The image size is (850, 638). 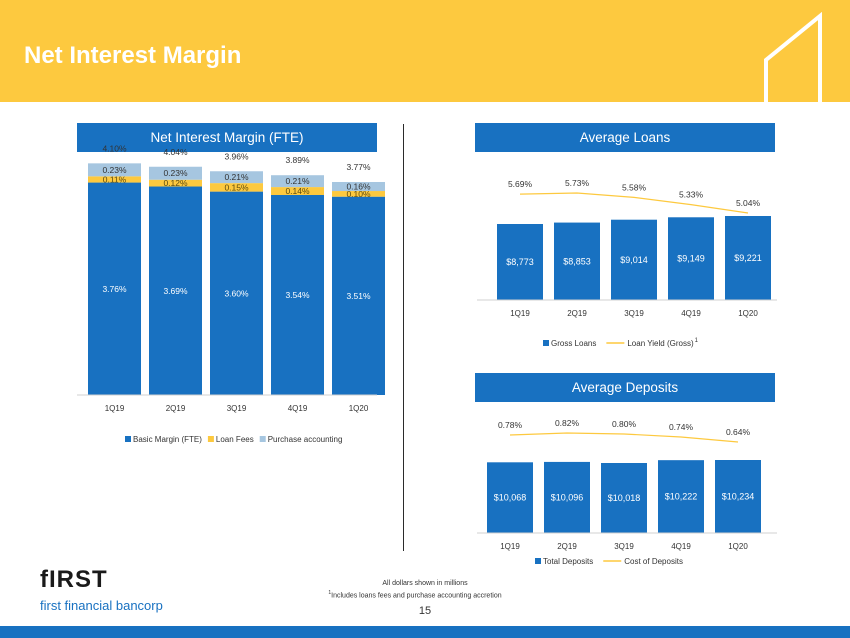 What do you see at coordinates (653, 561) in the screenshot?
I see `legend-label-line: Cost of Deposits` at bounding box center [653, 561].